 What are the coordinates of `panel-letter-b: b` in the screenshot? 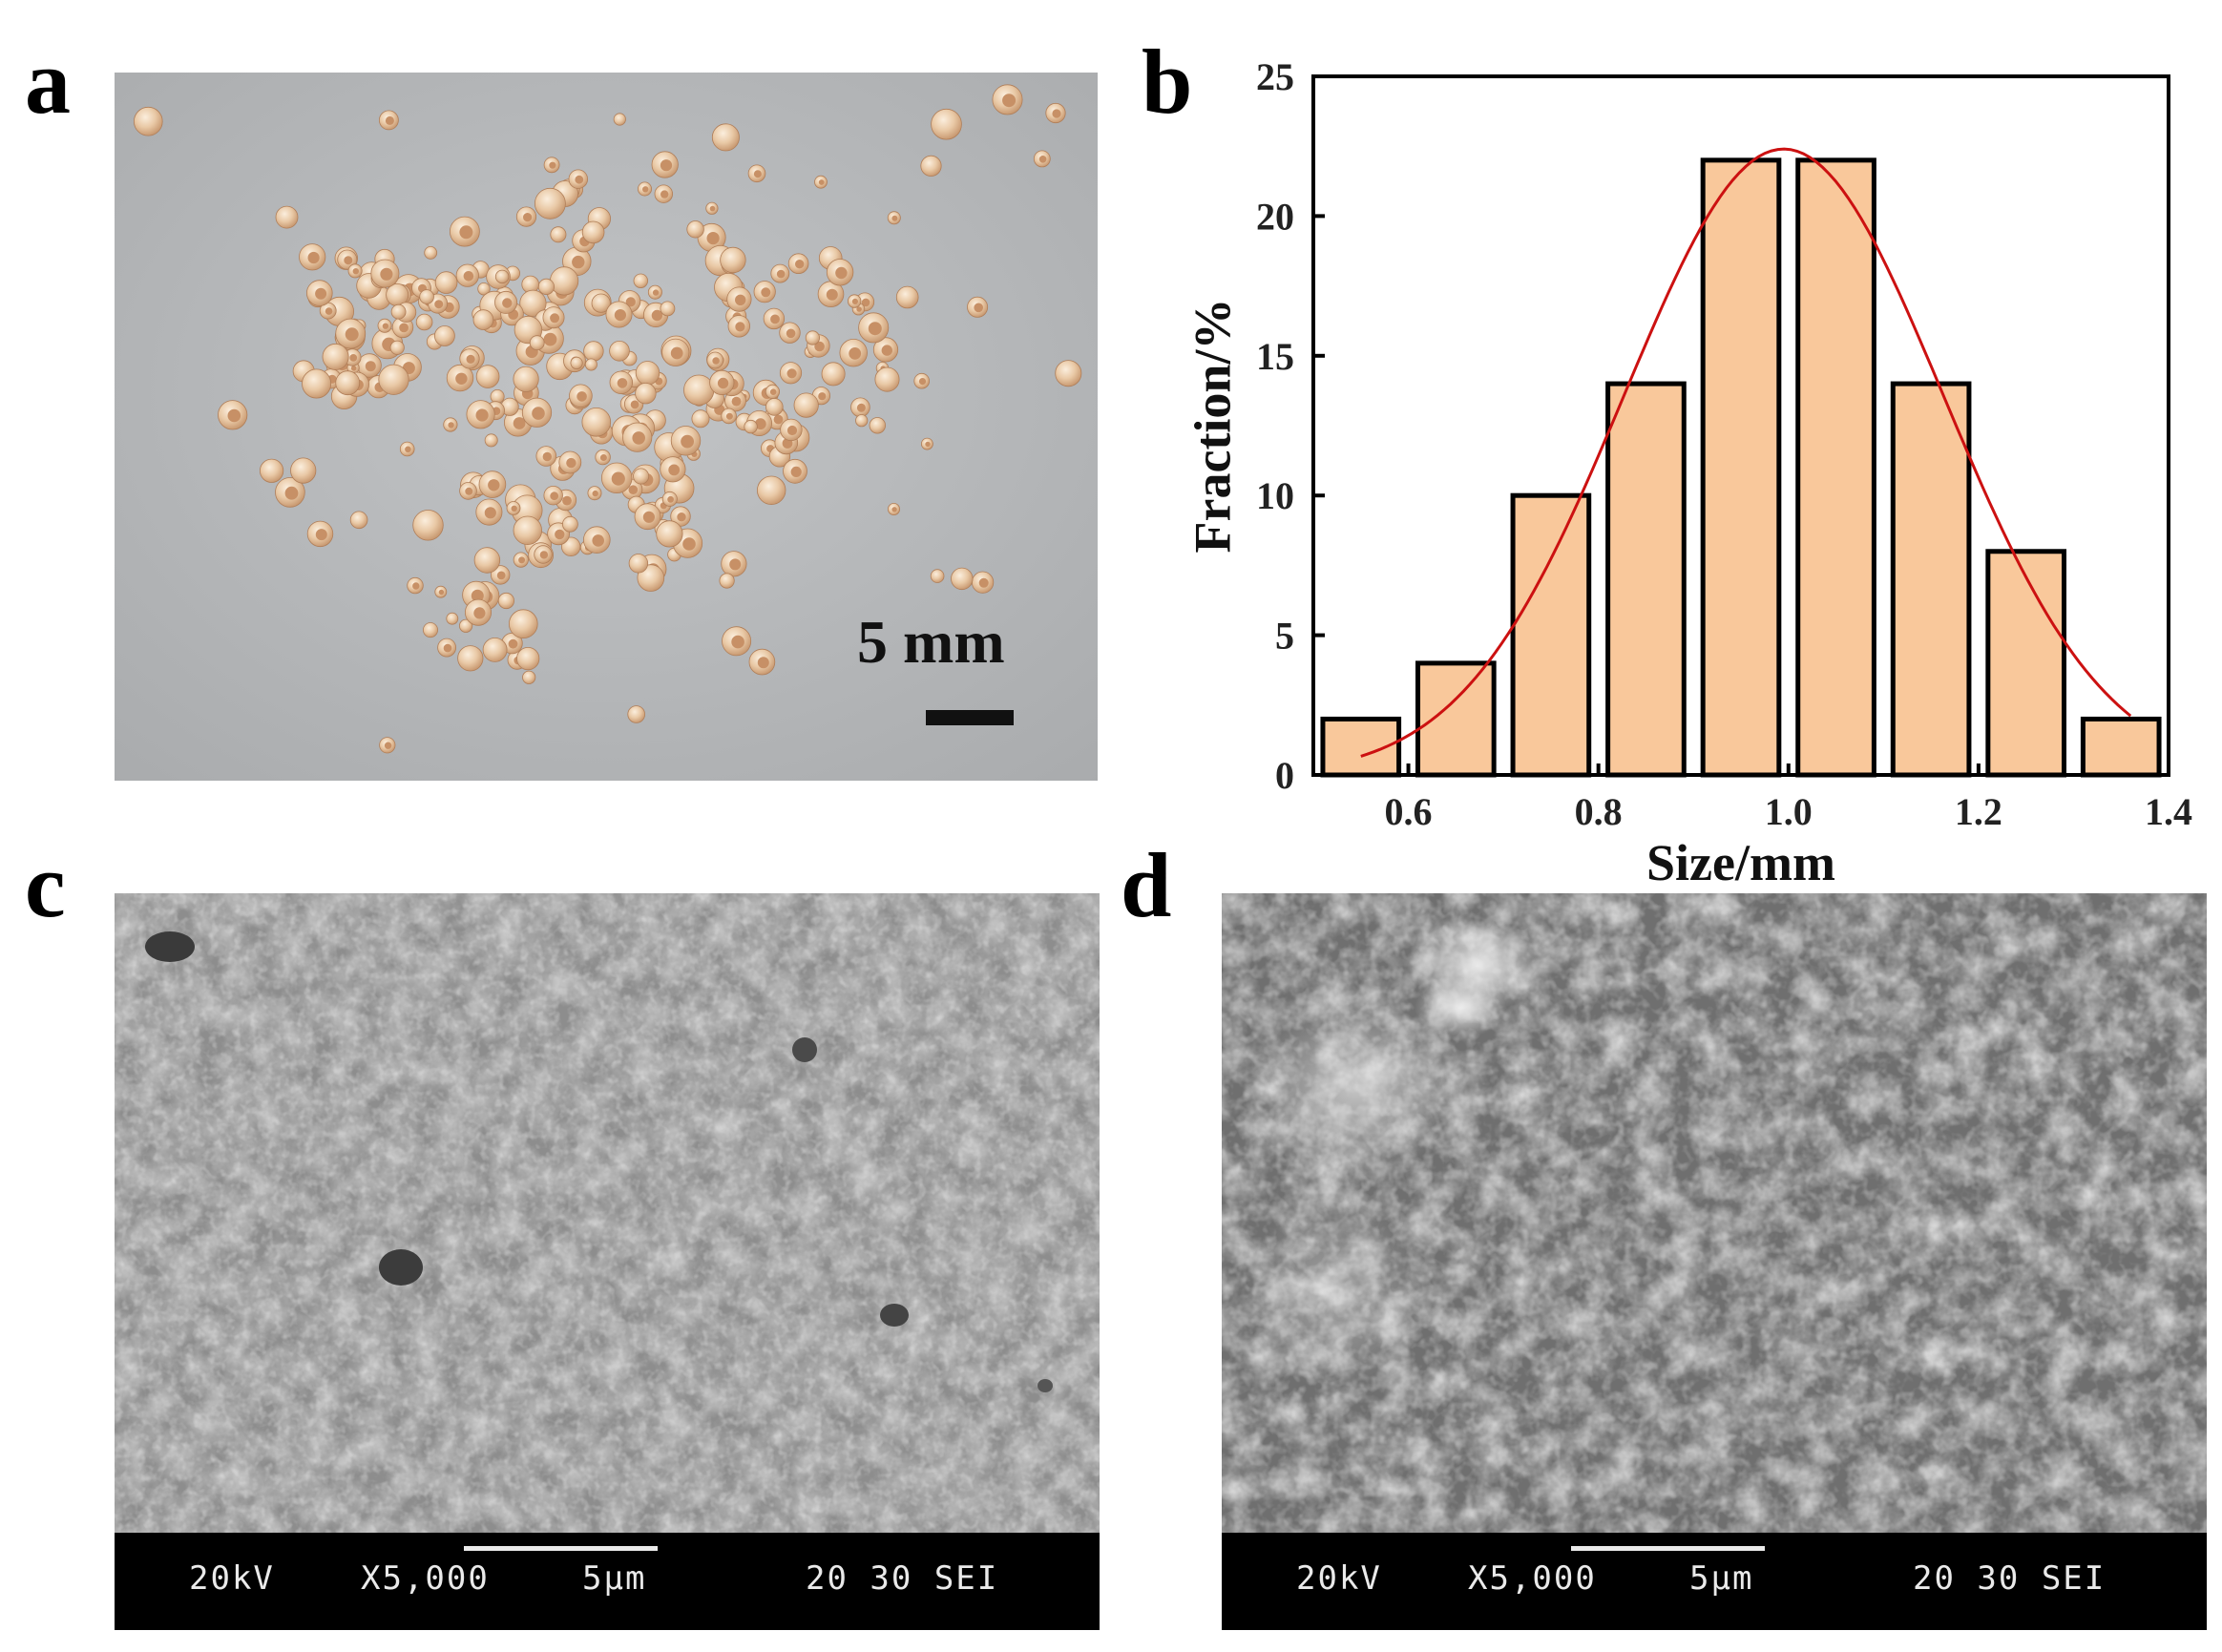 It's located at (1167, 82).